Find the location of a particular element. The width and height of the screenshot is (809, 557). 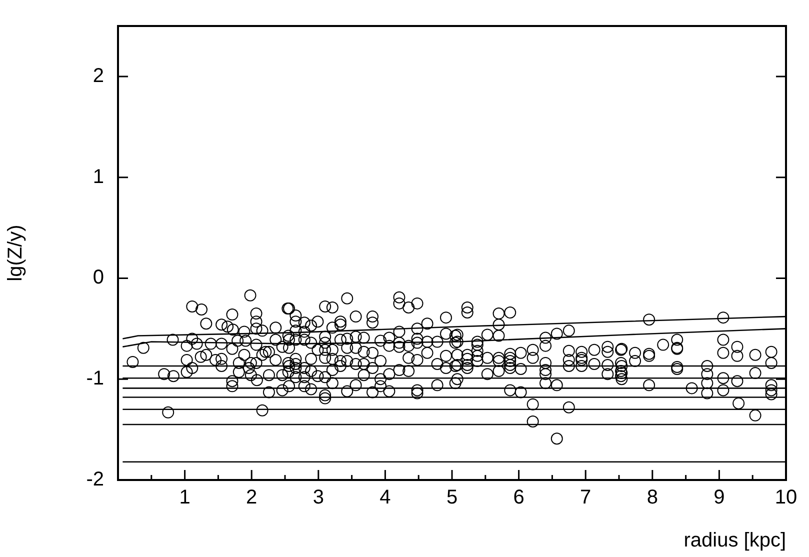

x-tick-label: 1 is located at coordinates (184, 497).